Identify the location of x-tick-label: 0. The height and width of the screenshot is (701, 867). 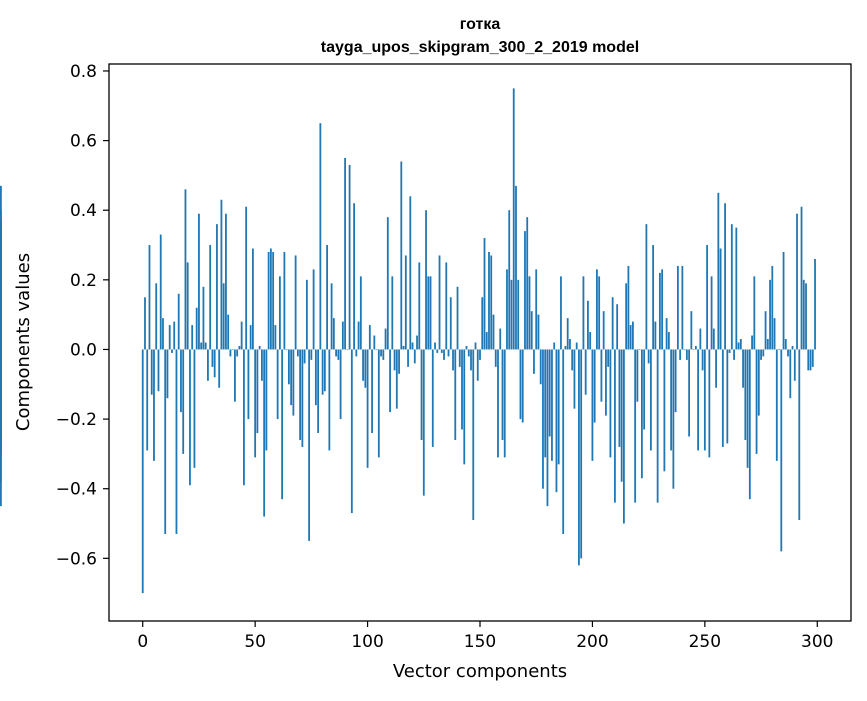
(142, 642).